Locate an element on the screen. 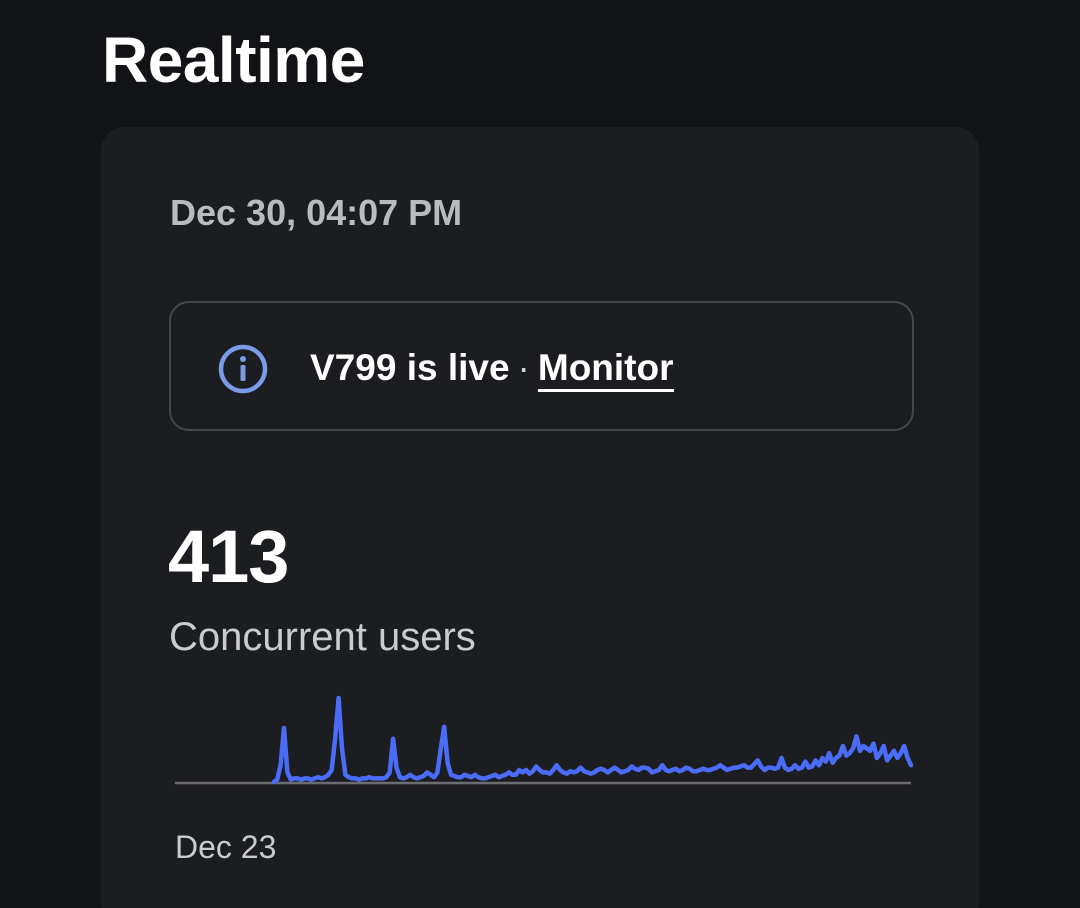 Image resolution: width=1080 pixels, height=908 pixels. banner-text: V799 is live · Monitor is located at coordinates (492, 368).